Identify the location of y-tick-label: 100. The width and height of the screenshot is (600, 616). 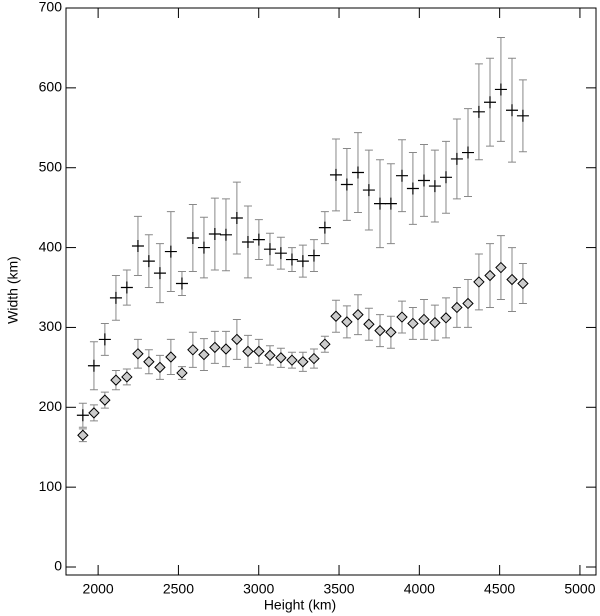
(51, 486).